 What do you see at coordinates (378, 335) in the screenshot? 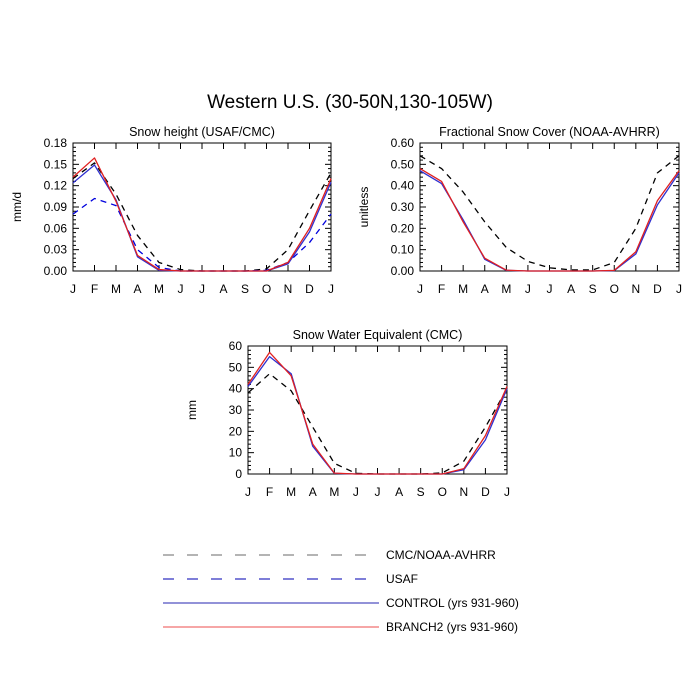
I see `panel-title: Snow Water Equivalent (CMC)` at bounding box center [378, 335].